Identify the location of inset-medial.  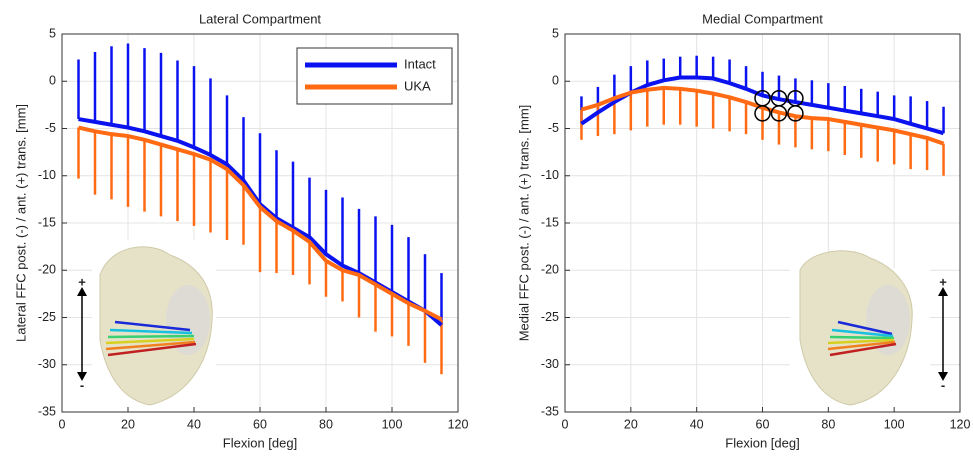
(869, 330).